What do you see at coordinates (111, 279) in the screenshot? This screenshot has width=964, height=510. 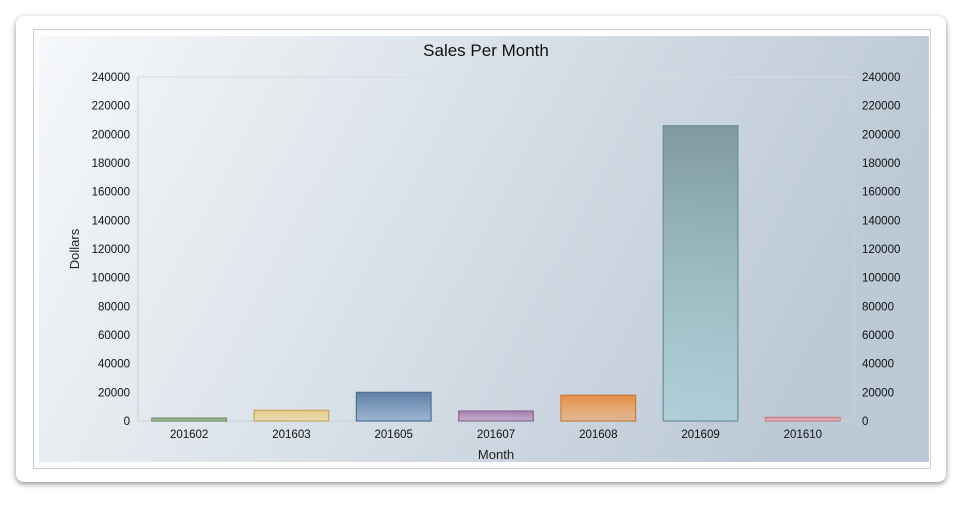 I see `y-tick-label: 100000` at bounding box center [111, 279].